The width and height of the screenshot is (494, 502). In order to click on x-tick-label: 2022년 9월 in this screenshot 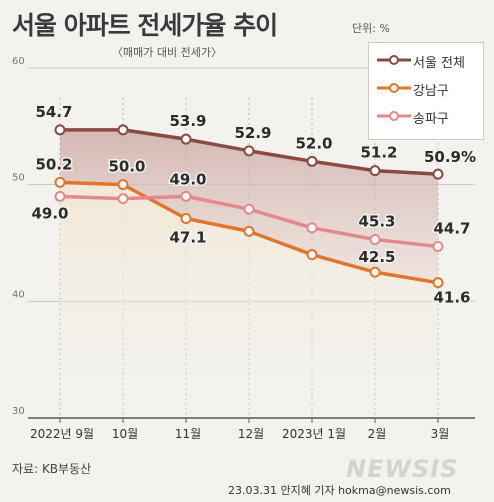, I will do `click(62, 434)`.